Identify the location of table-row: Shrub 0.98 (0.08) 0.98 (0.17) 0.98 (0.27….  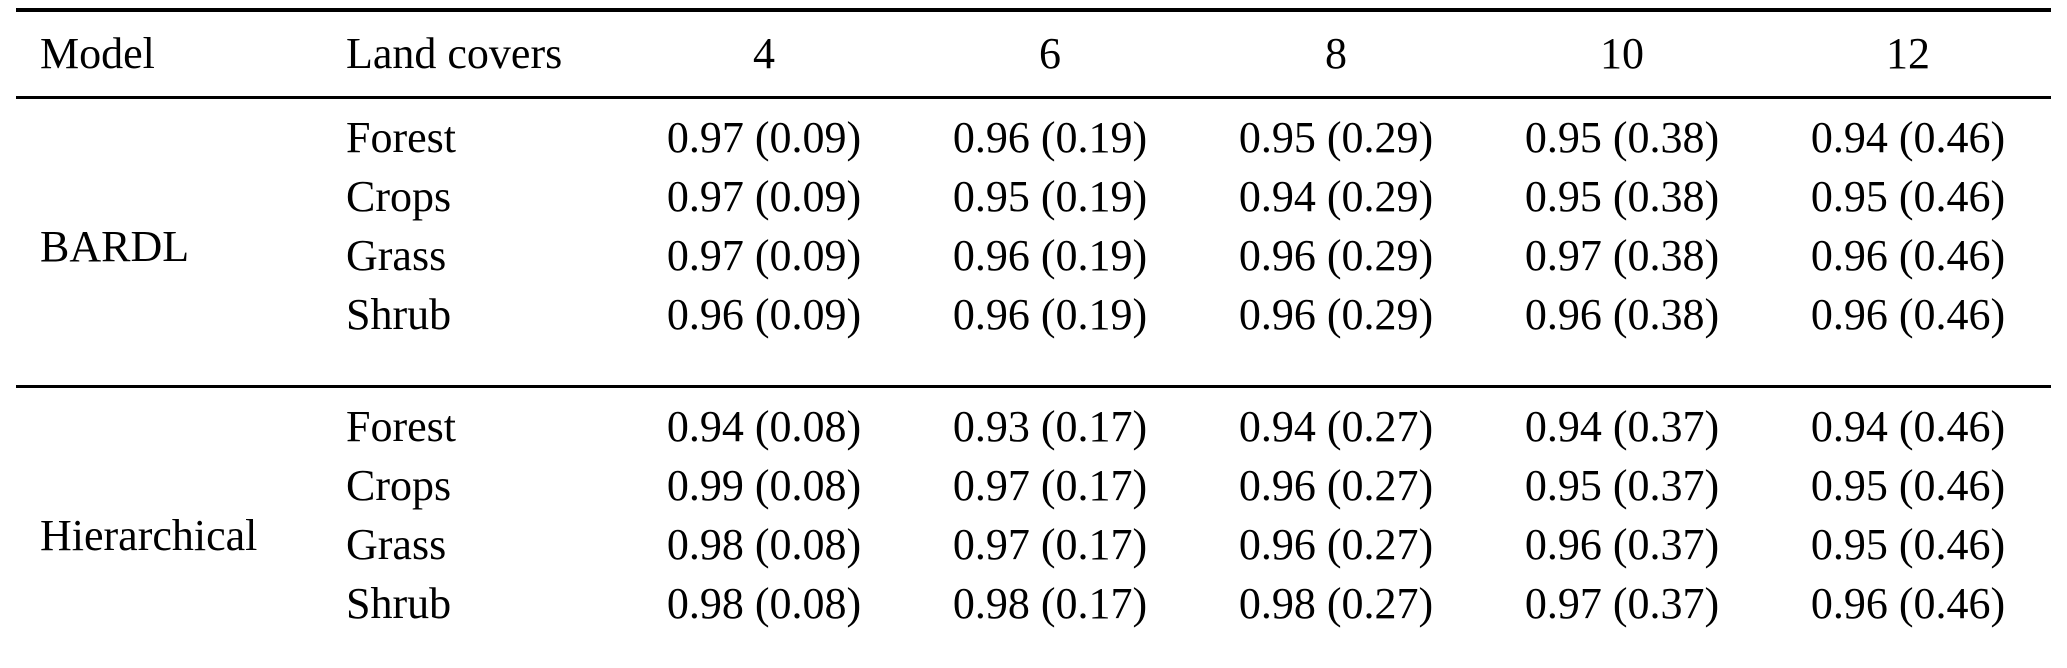
(1033, 621).